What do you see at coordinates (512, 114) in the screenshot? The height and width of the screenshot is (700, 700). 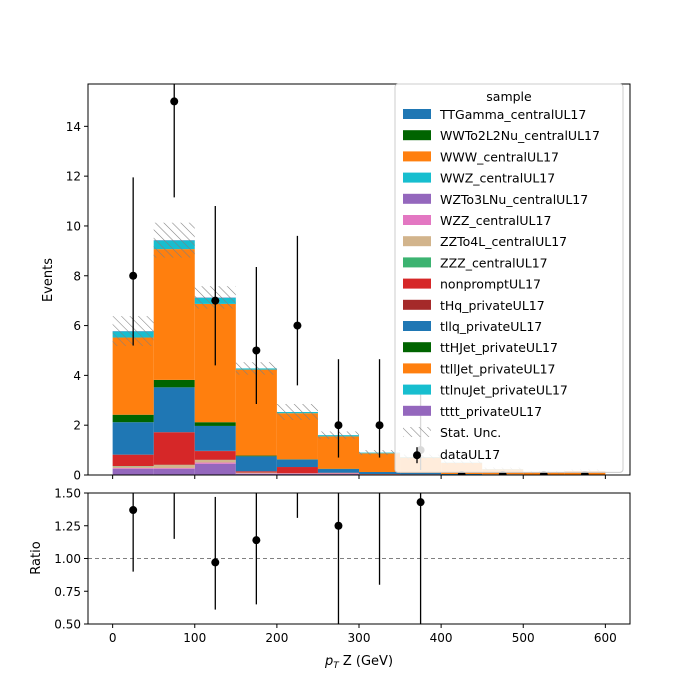 I see `legend-label: TTGamma_centralUL17` at bounding box center [512, 114].